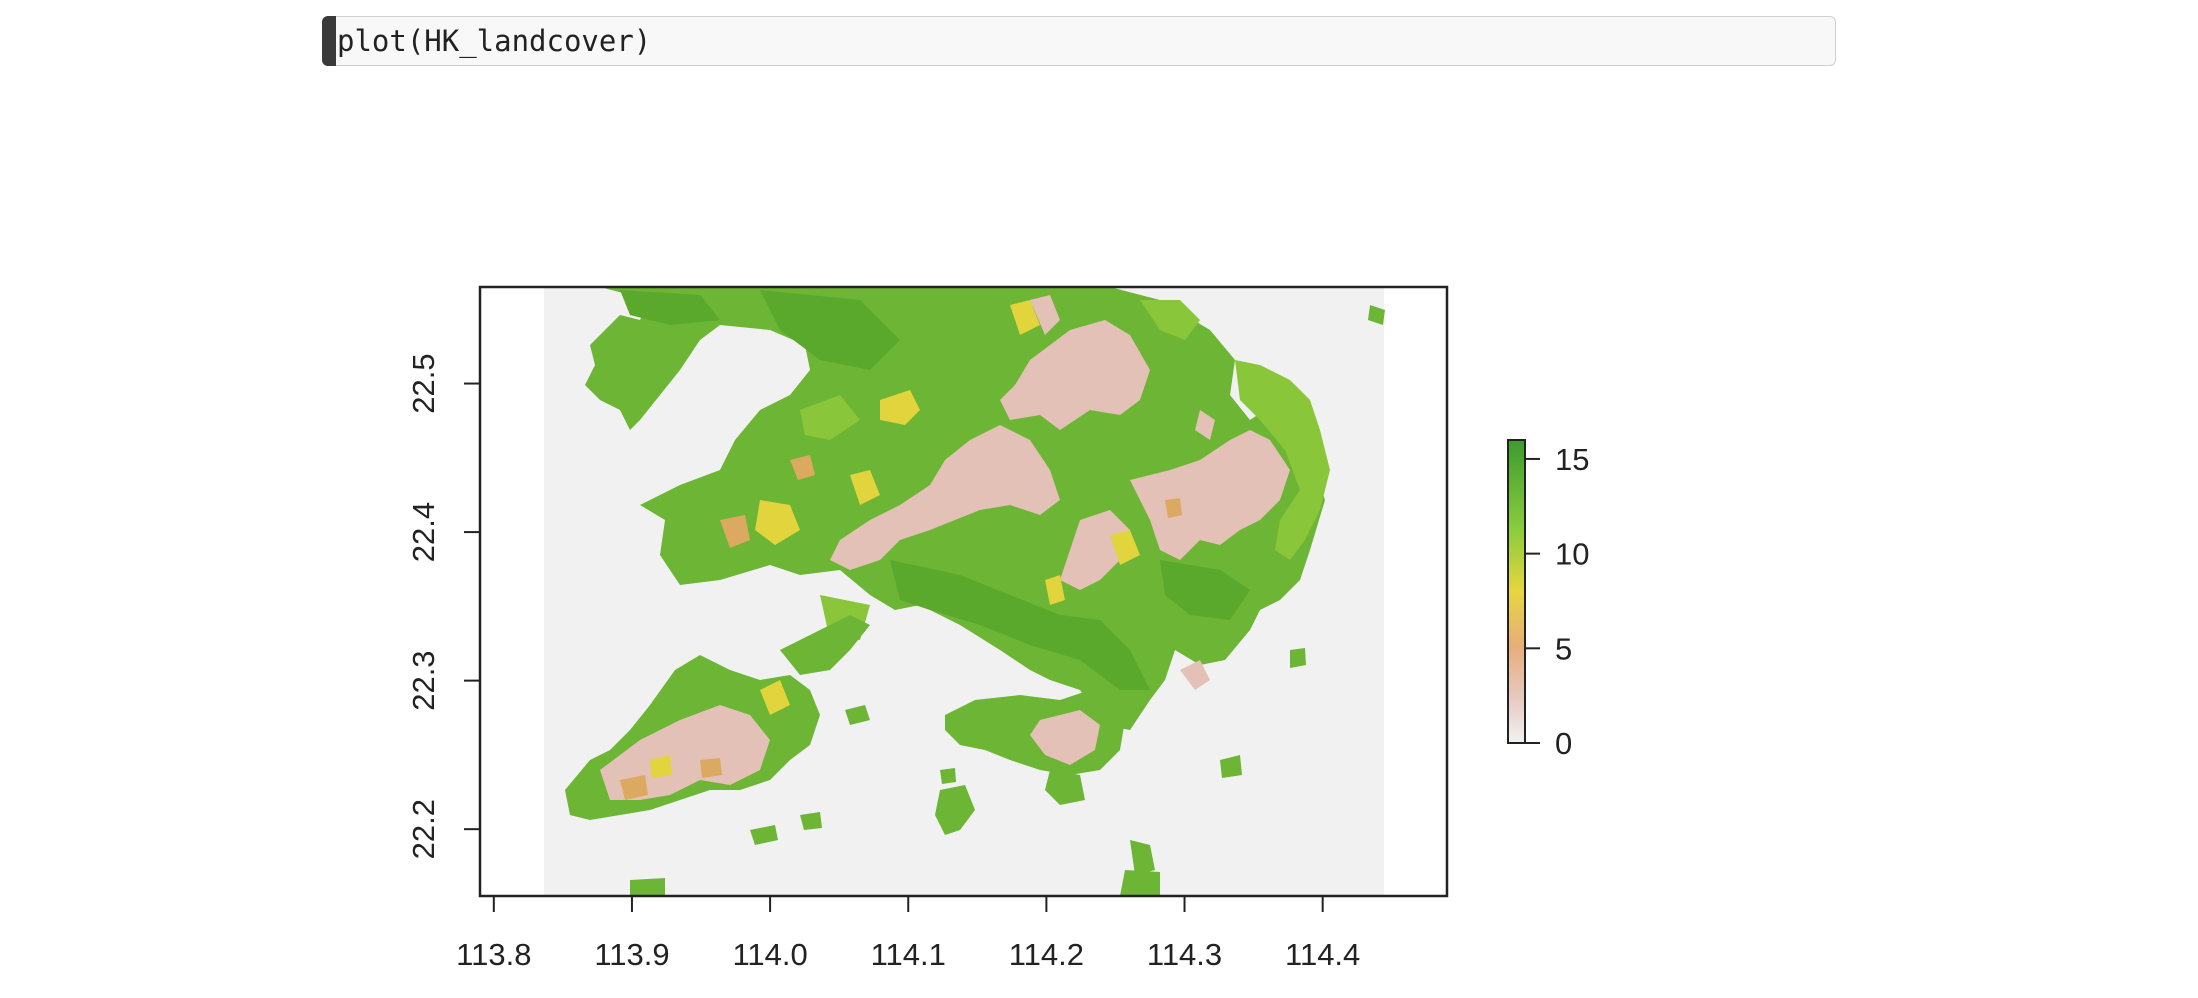 This screenshot has height=998, width=2198. I want to click on land-lantau-cropland, so click(671, 779).